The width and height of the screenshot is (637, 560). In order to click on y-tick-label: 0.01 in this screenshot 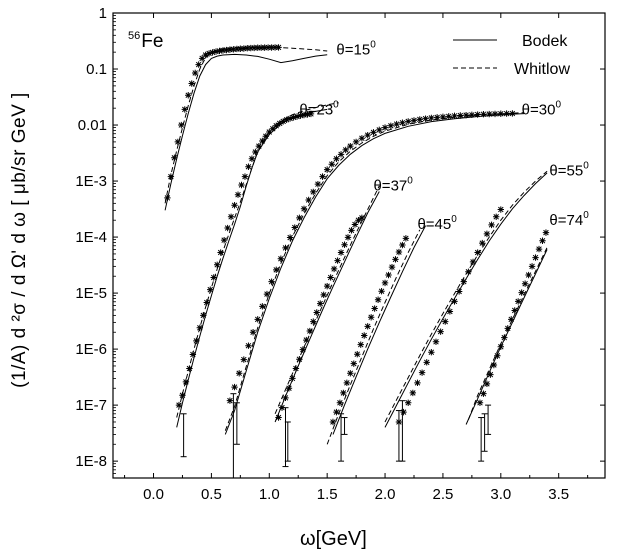, I will do `click(92, 125)`.